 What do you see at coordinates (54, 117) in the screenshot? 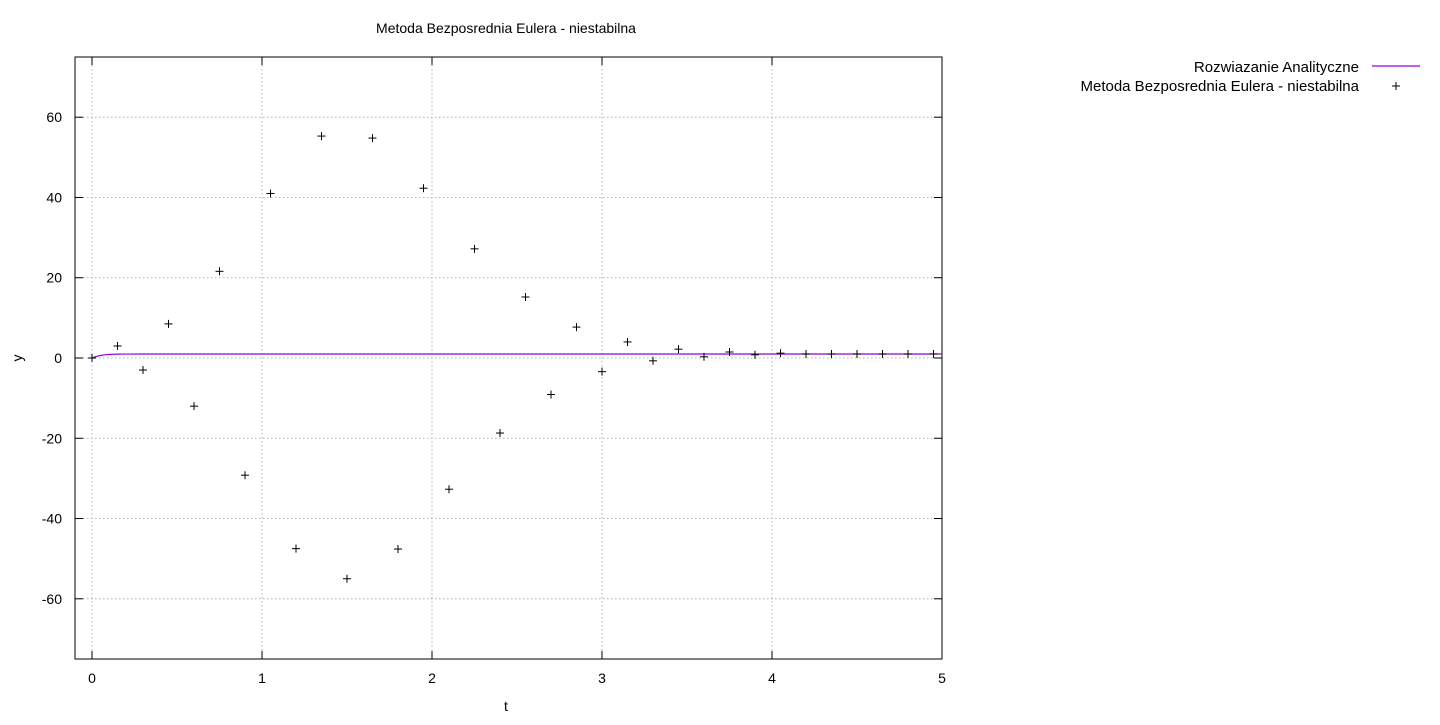
I see `y-tick-label: 60` at bounding box center [54, 117].